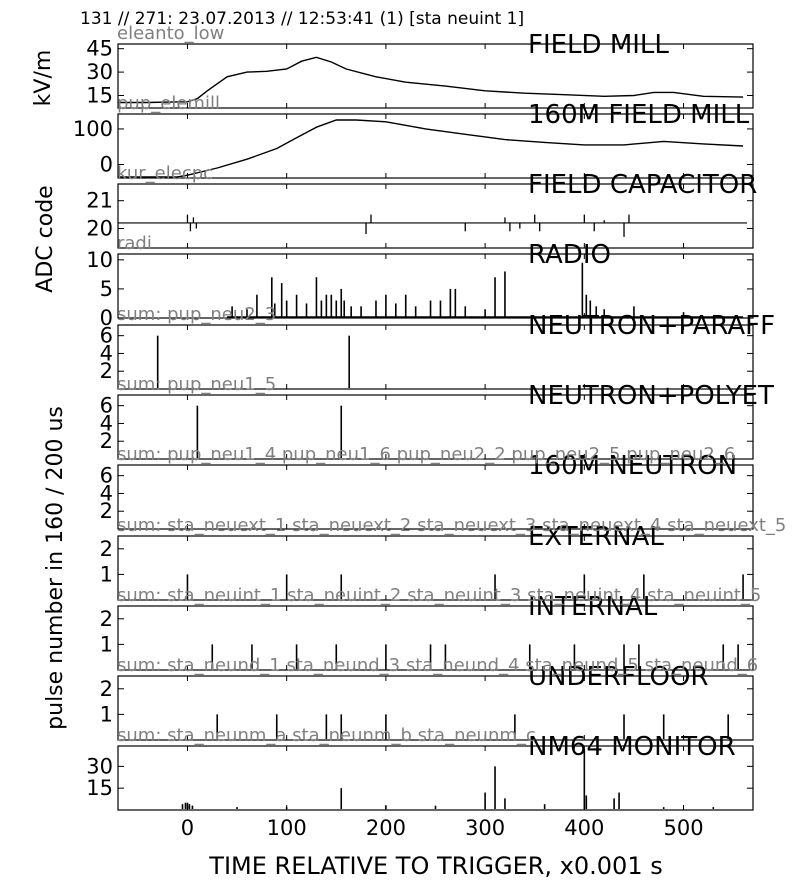 Image resolution: width=792 pixels, height=882 pixels. Describe the element at coordinates (165, 173) in the screenshot. I see `panel-subtitle: kur_elecpc` at that location.